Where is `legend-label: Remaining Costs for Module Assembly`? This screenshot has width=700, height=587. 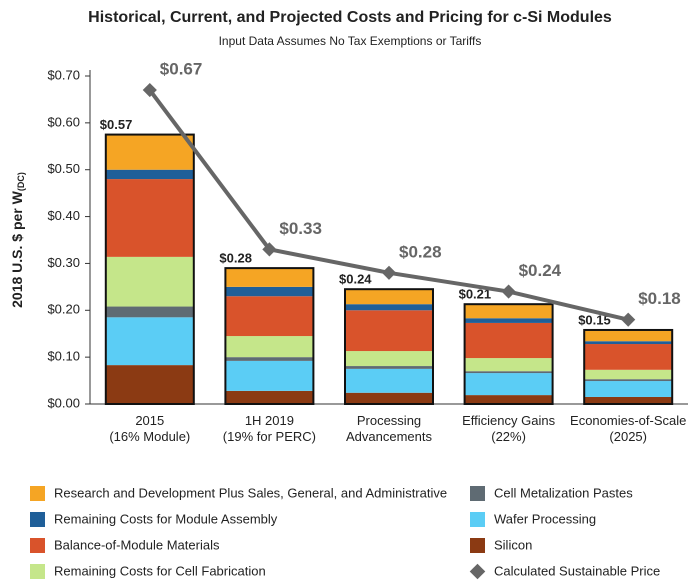 legend-label: Remaining Costs for Module Assembly is located at coordinates (166, 518).